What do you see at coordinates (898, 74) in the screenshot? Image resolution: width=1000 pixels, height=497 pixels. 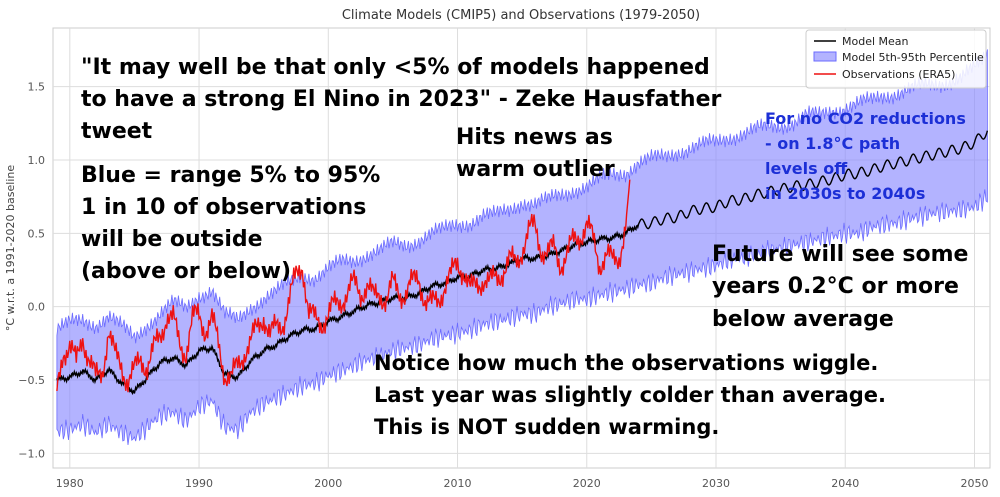 I see `legend-label-observations: Observations (ERA5)` at bounding box center [898, 74].